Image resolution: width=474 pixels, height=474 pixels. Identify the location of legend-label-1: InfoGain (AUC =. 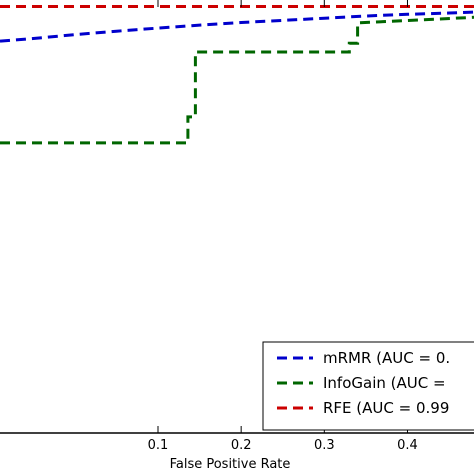
(384, 383).